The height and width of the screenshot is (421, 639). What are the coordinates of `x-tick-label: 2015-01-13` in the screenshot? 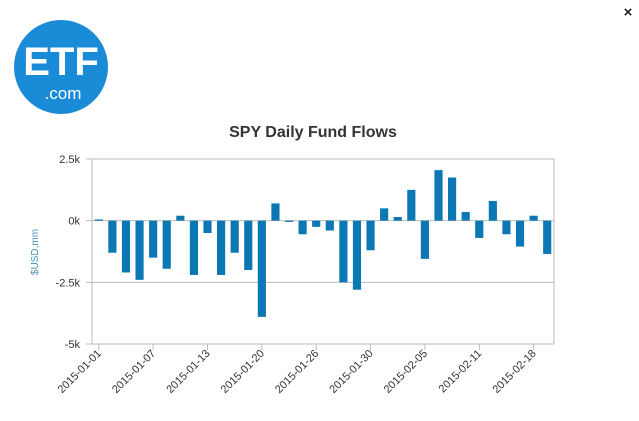 It's located at (188, 372).